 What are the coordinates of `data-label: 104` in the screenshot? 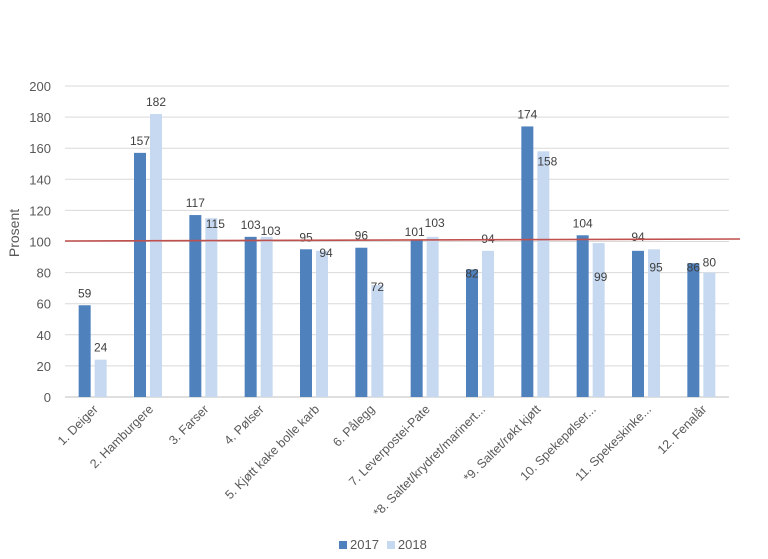 It's located at (583, 223).